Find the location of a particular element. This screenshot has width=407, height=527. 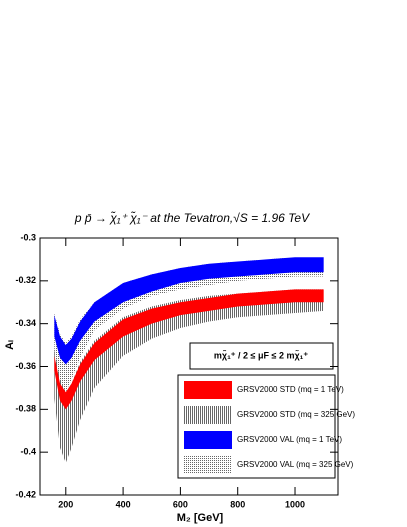

y-tick-label: -0.42 is located at coordinates (25, 494).